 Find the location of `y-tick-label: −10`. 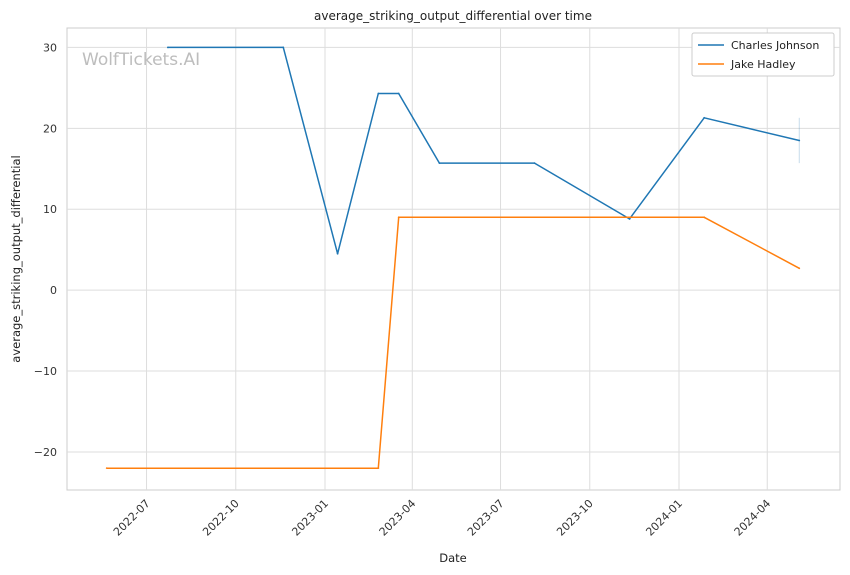

y-tick-label: −10 is located at coordinates (45, 371).